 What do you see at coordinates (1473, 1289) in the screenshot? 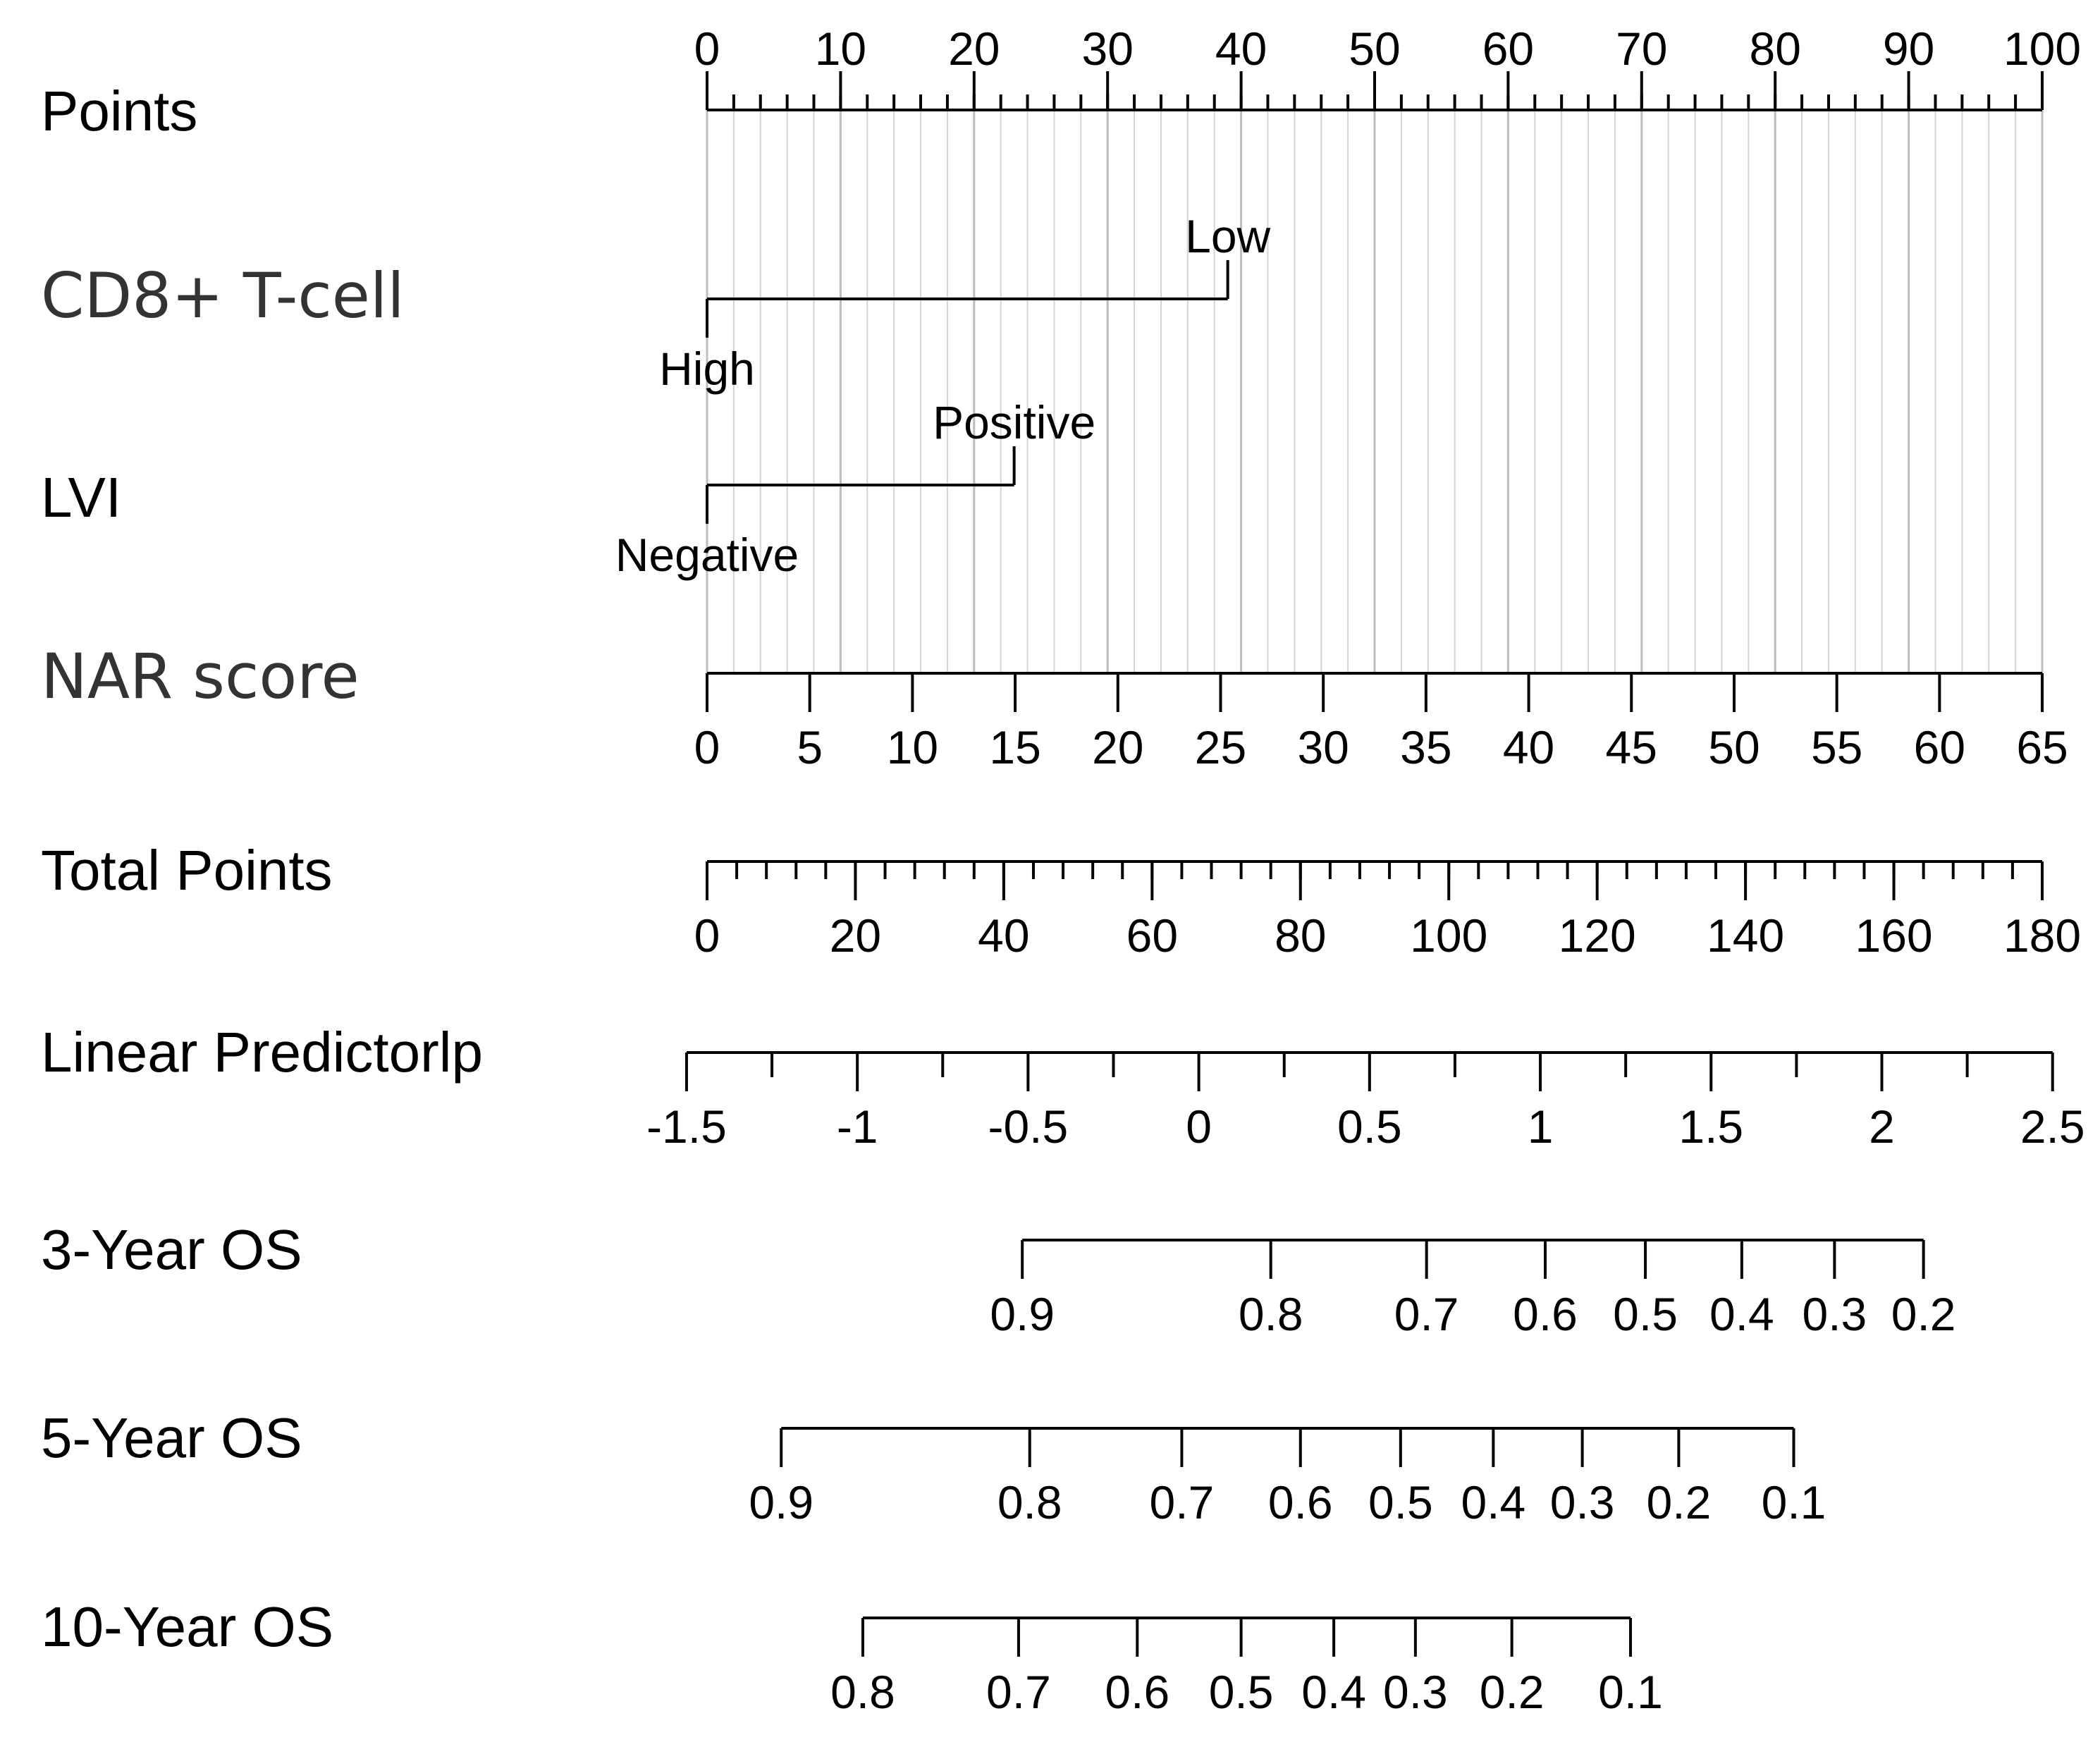
I see `row-3-year-os: 0.9 0.8 0.7 0.6 0.5 0.4 0.3 0.2` at bounding box center [1473, 1289].